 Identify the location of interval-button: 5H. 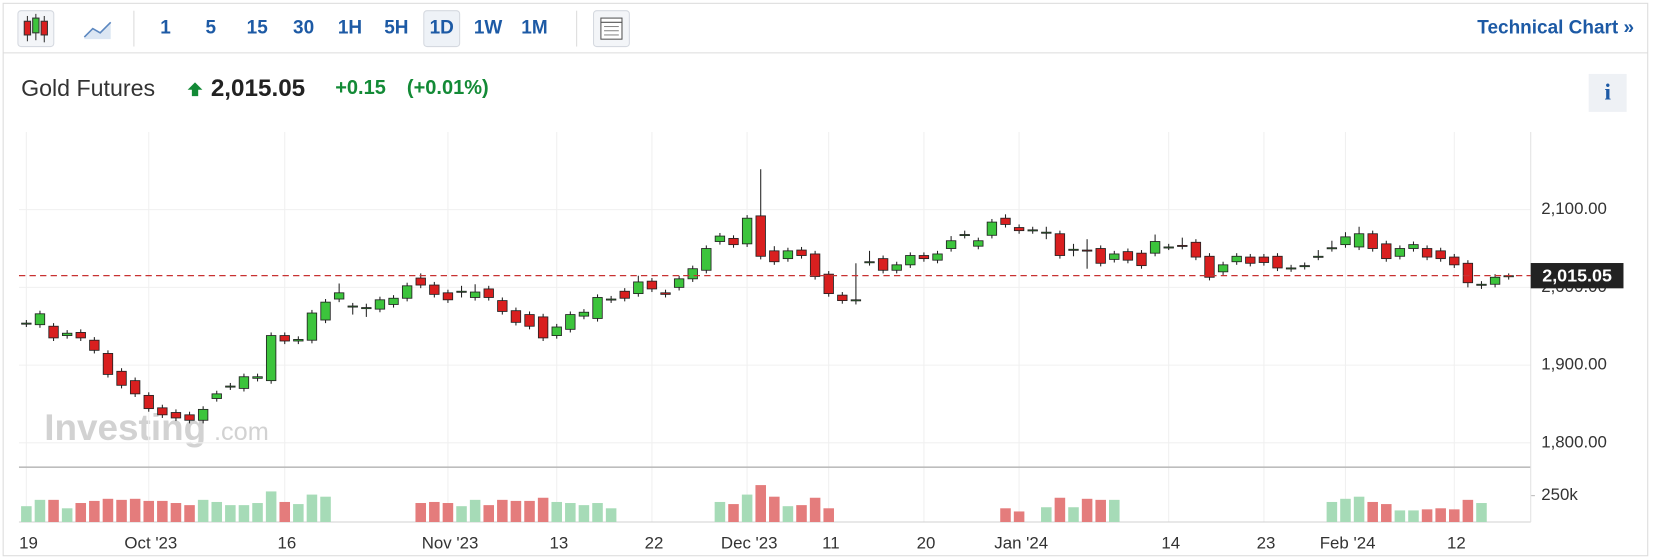
(396, 28).